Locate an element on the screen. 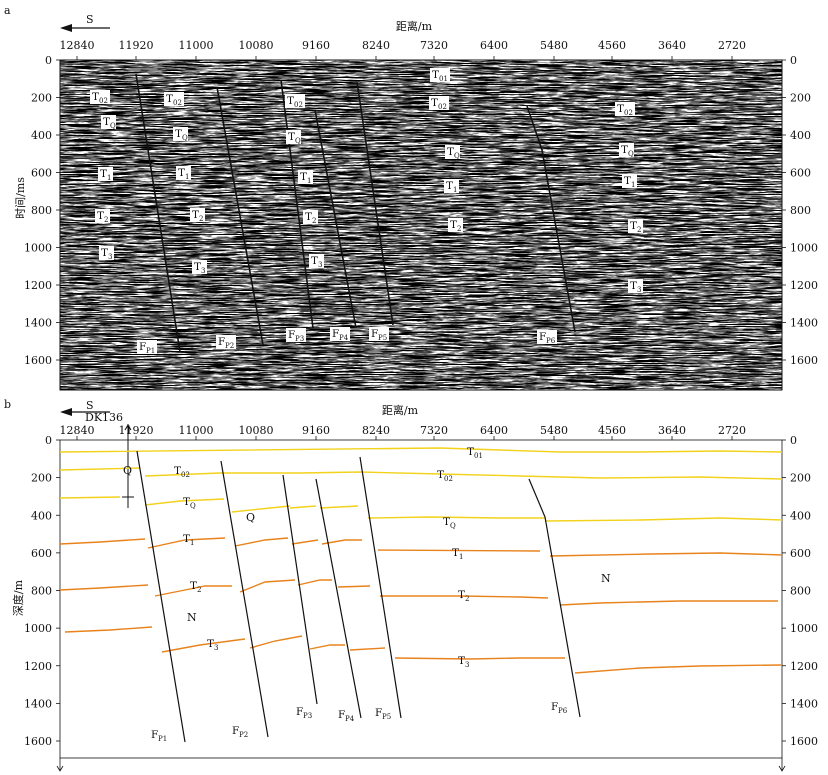  unit-label: Q is located at coordinates (250, 517).